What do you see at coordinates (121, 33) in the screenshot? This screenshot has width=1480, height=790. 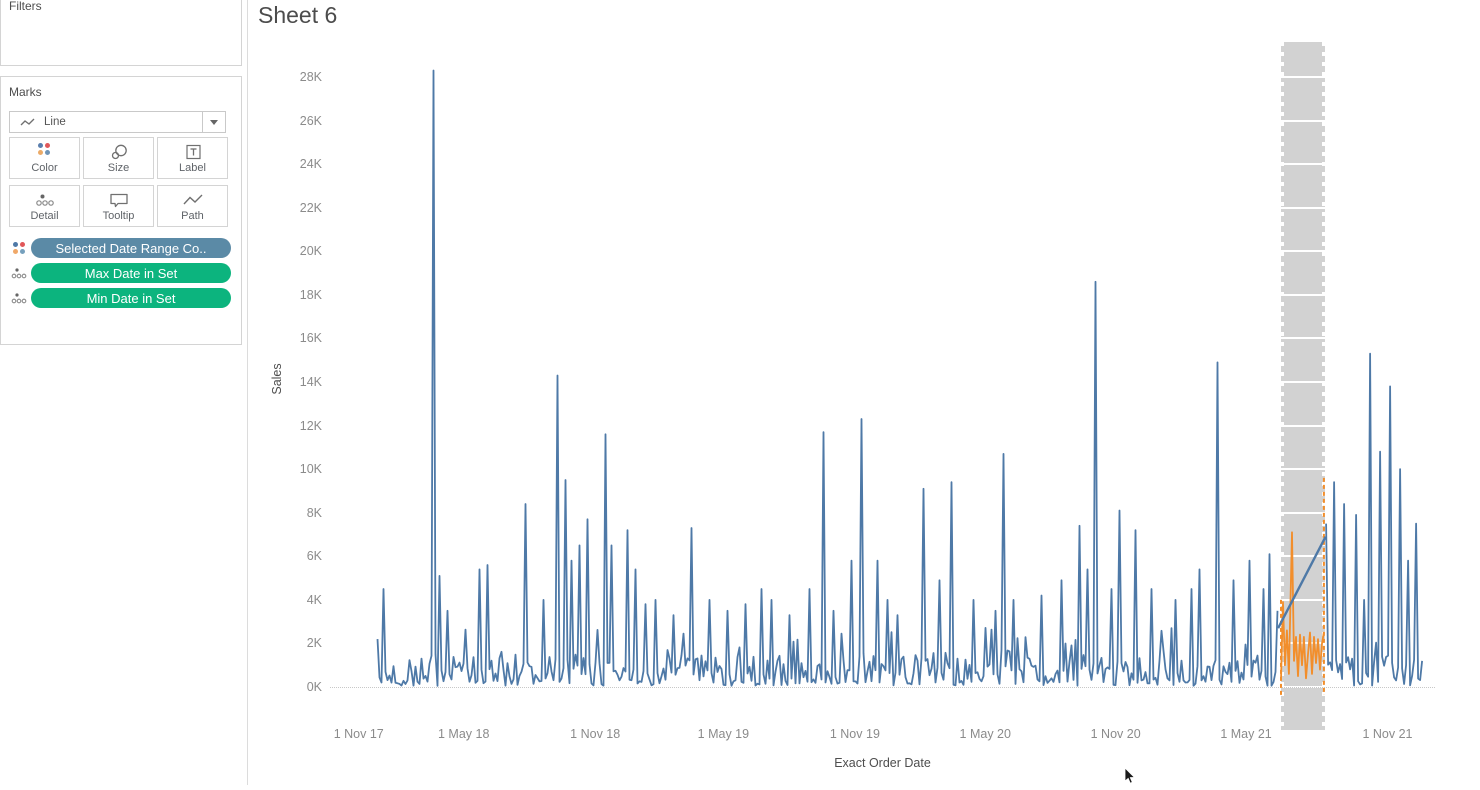 I see `filters-panel: Filters` at bounding box center [121, 33].